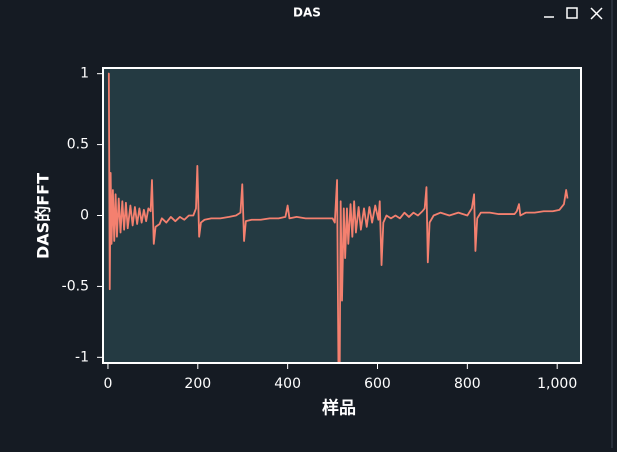 The image size is (617, 452). What do you see at coordinates (572, 13) in the screenshot?
I see `maximize-button` at bounding box center [572, 13].